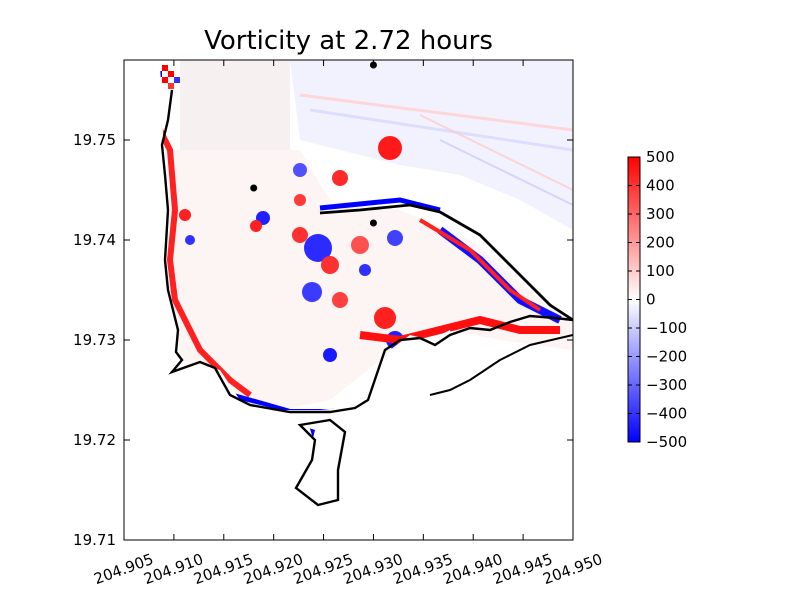 This screenshot has width=800, height=600. I want to click on y-tick-label: 19.72, so click(94, 440).